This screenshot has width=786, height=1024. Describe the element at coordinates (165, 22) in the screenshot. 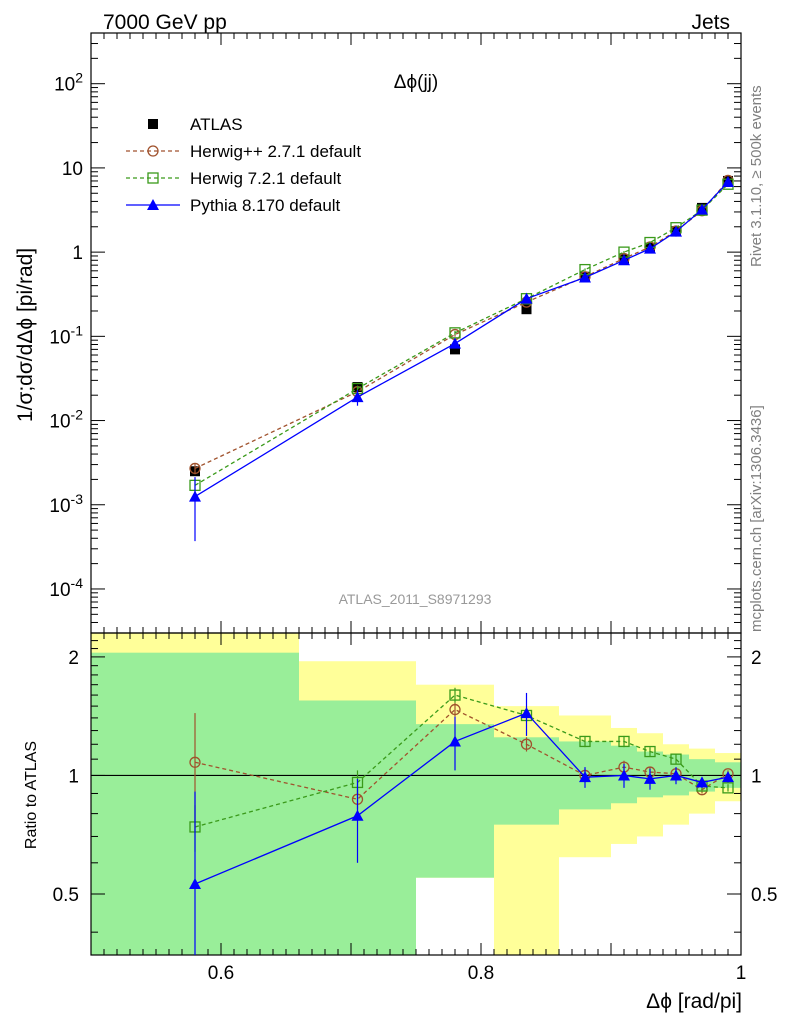

I see `header-left: 7000 GeV pp` at that location.